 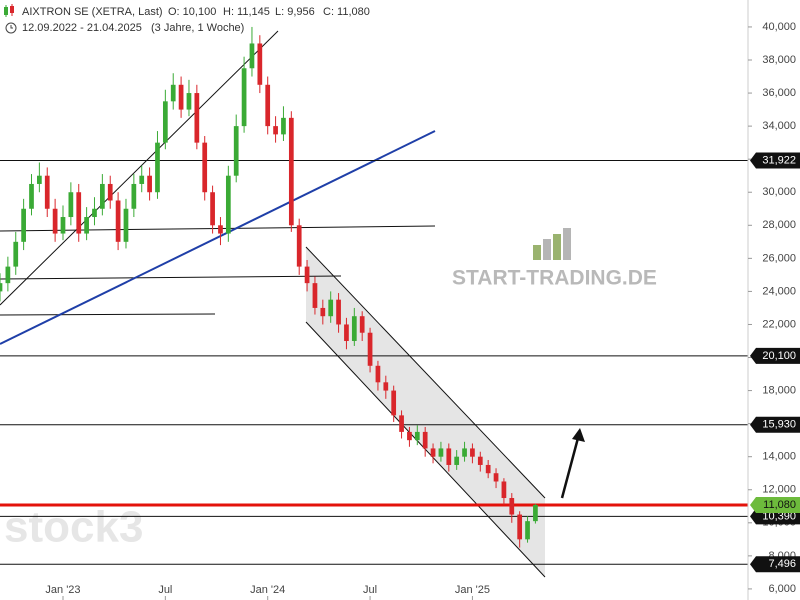 I want to click on watermark-logo, so click(x=552, y=244).